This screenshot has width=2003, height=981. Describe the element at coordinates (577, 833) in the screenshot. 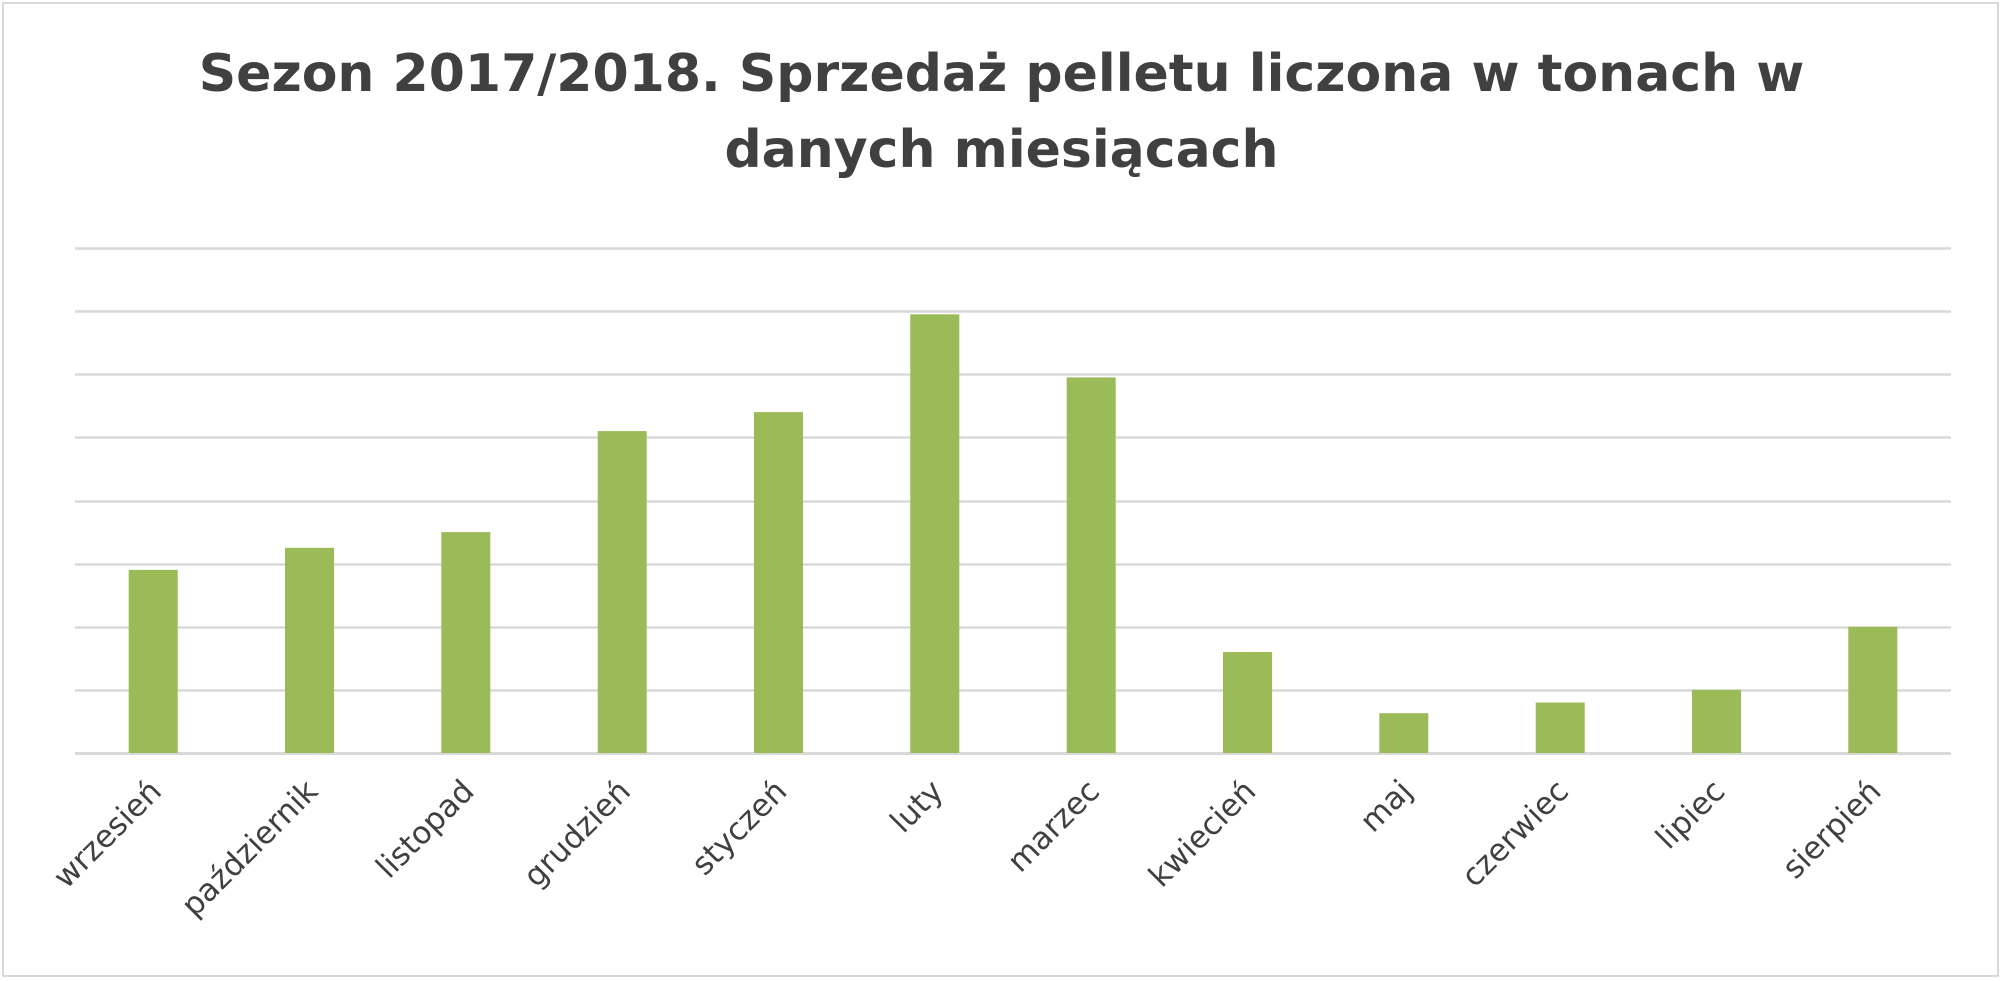

I see `x-tick-label: grudzień` at that location.